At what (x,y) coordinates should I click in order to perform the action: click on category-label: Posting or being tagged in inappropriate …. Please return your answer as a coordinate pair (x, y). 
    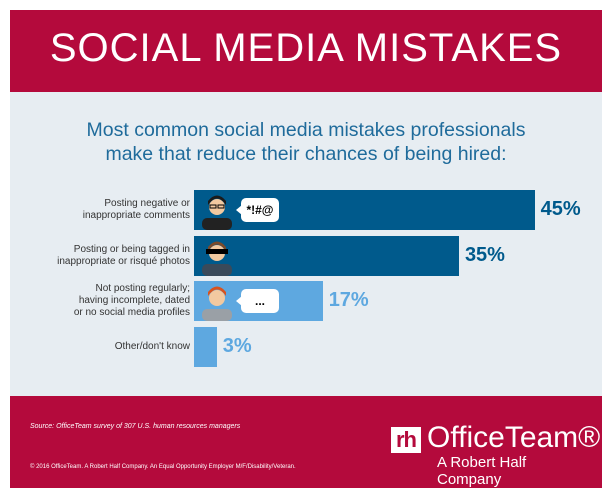
    Looking at the image, I should click on (123, 255).